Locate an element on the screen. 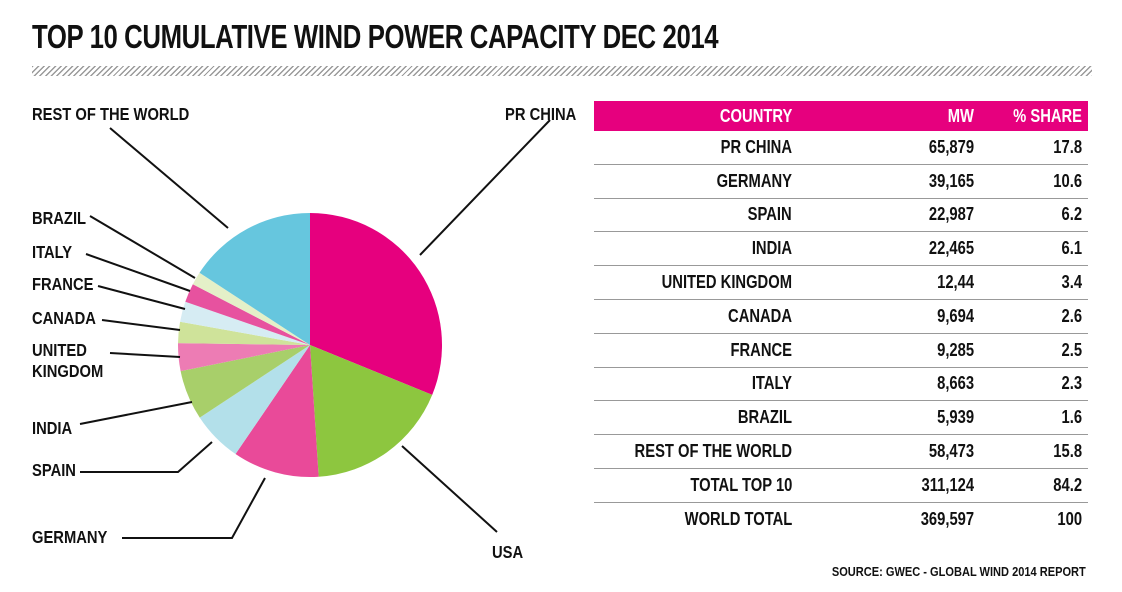 The width and height of the screenshot is (1122, 592). table-row: CANADA 9,694 2.6 is located at coordinates (841, 316).